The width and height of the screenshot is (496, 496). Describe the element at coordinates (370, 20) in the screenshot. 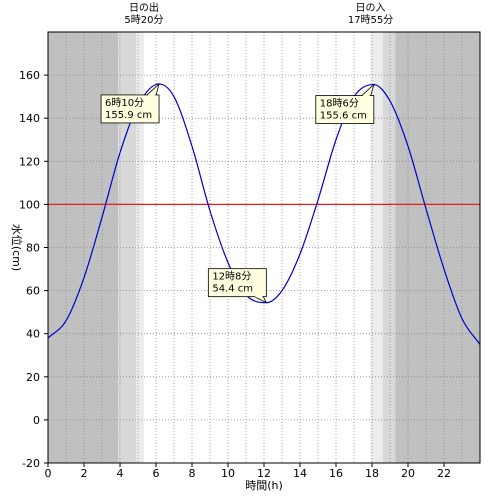

I see `sun-event-time: 17時55分` at that location.